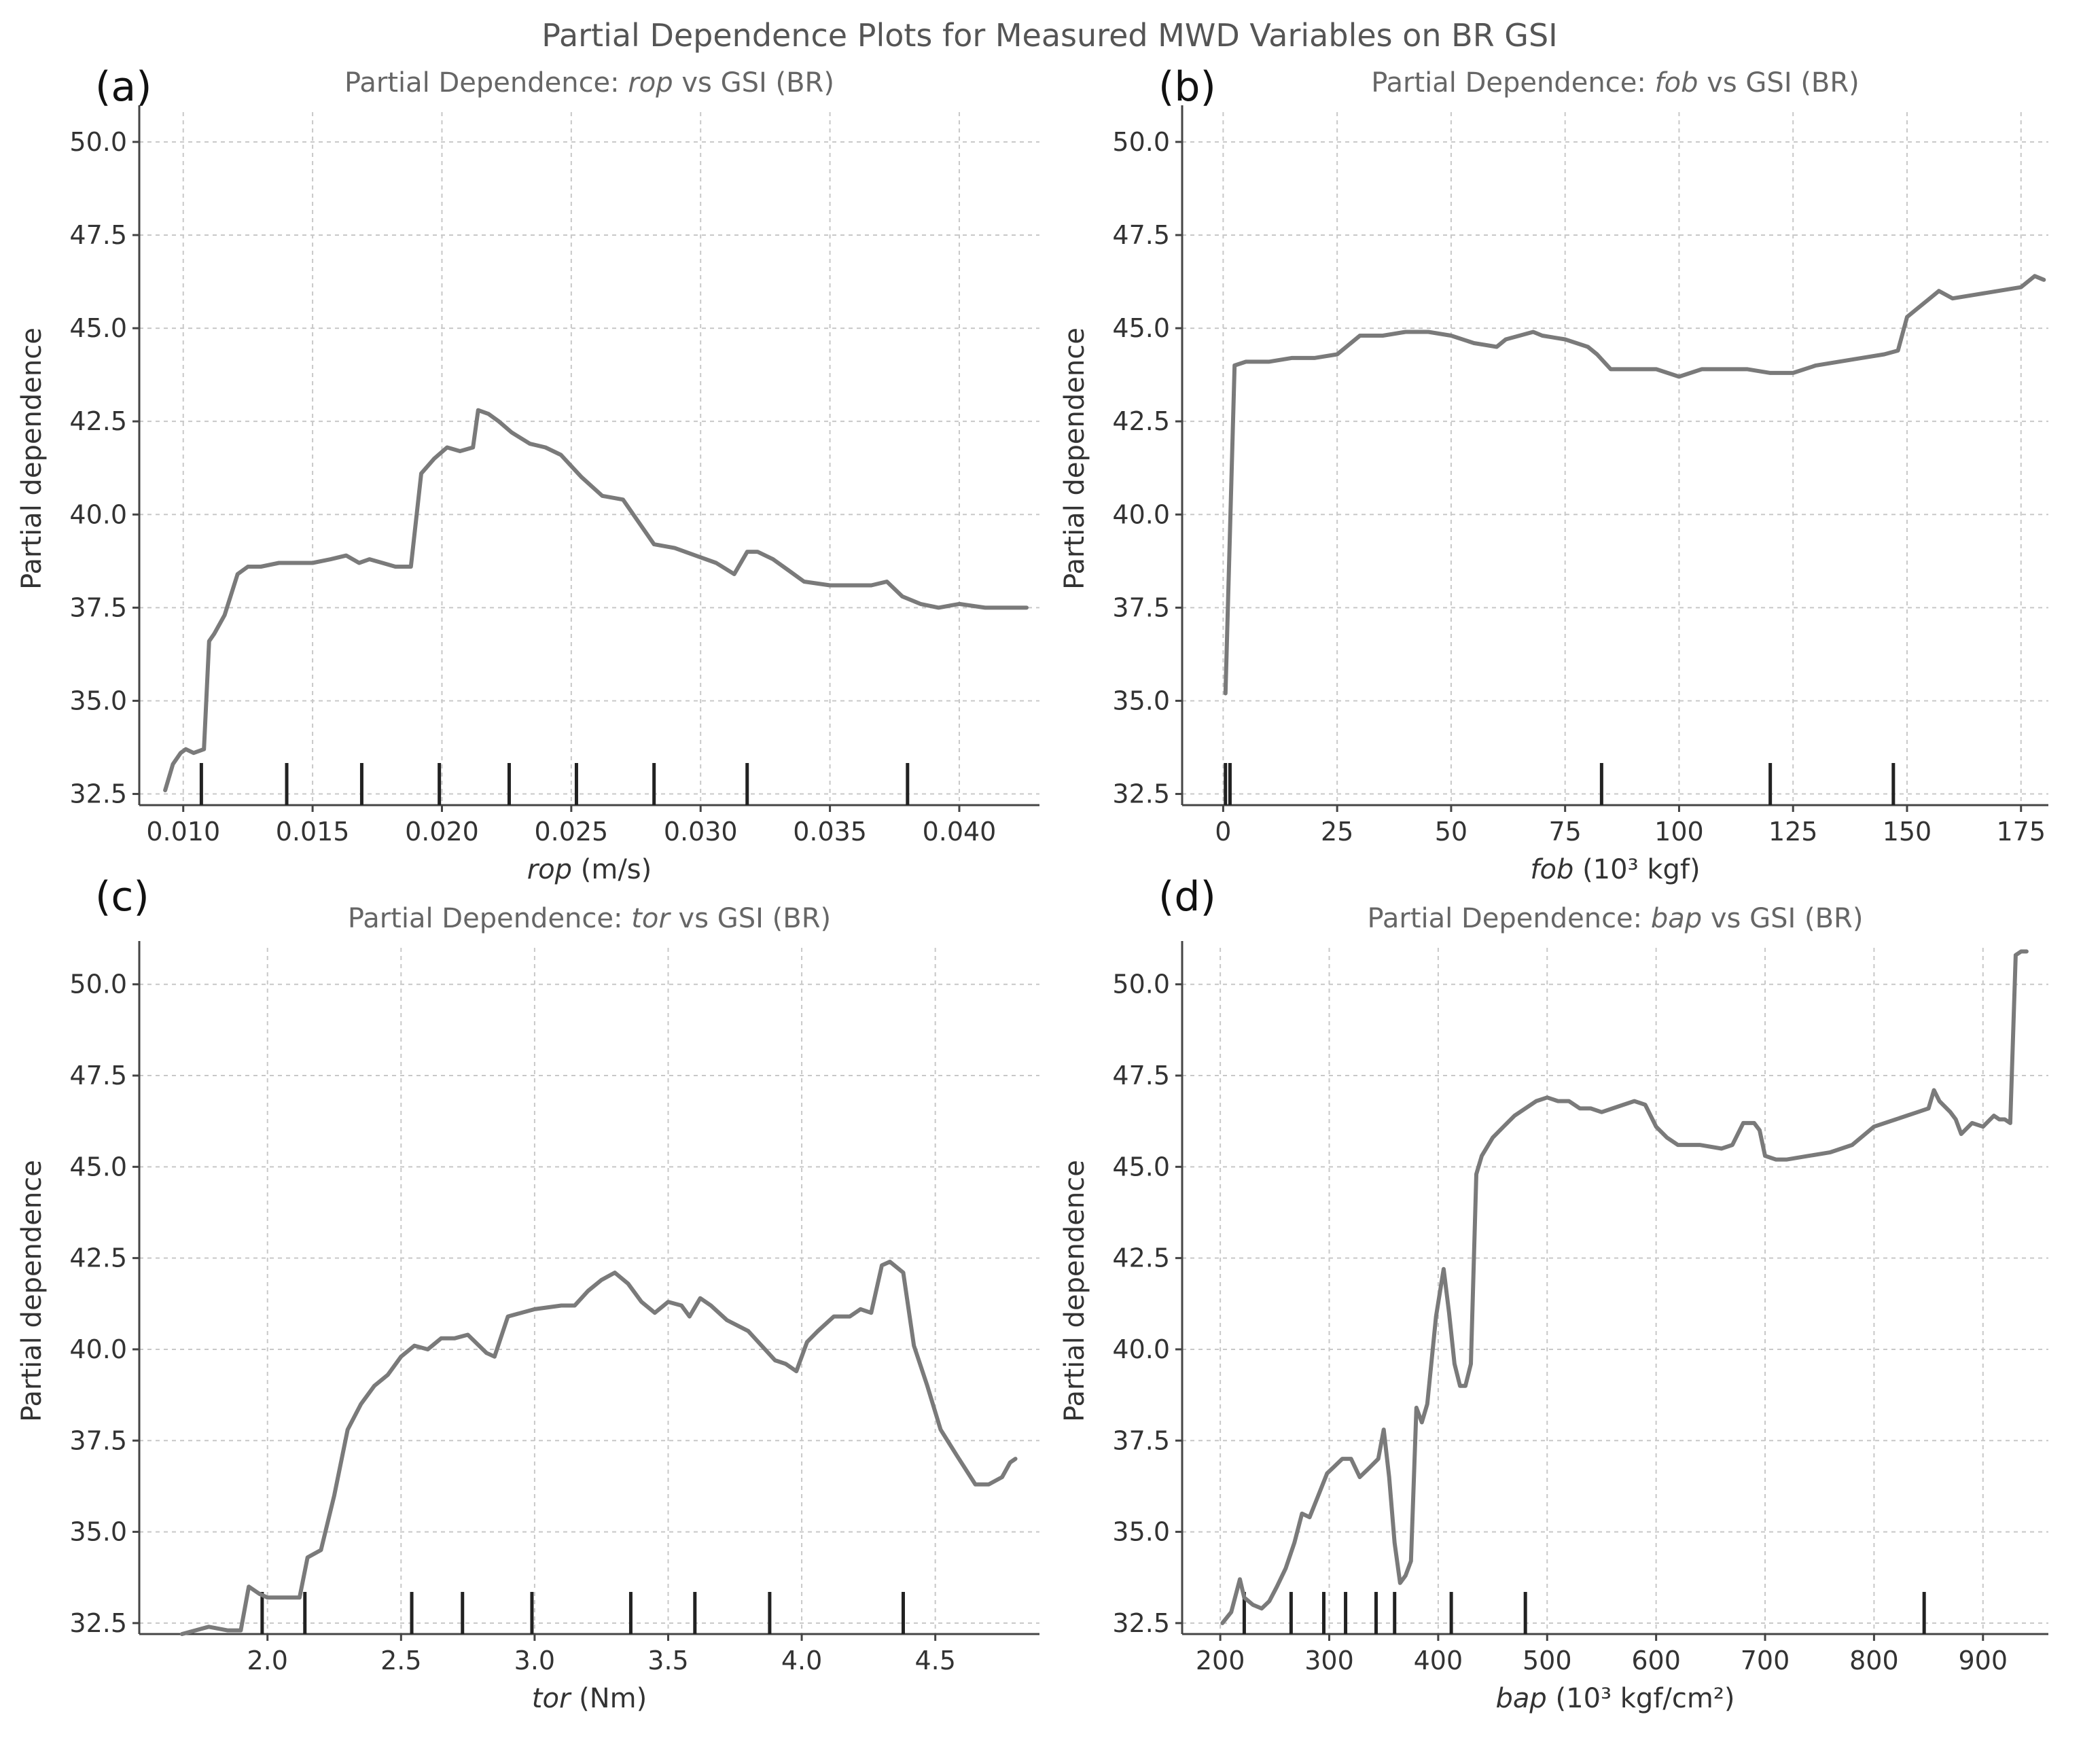 The image size is (2100, 1738). What do you see at coordinates (667, 1660) in the screenshot?
I see `x-tick-label: 3.5` at bounding box center [667, 1660].